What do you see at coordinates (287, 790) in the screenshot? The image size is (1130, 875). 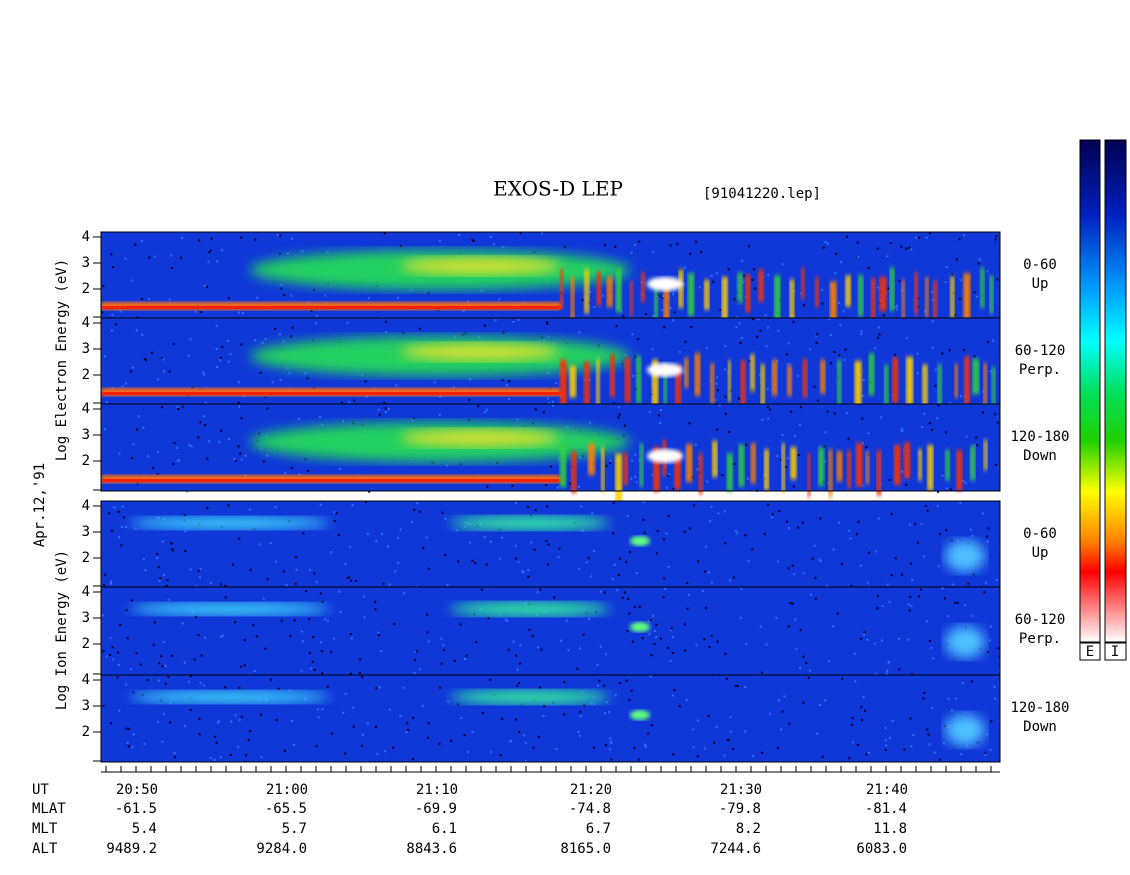 I see `row-value: 21:00` at bounding box center [287, 790].